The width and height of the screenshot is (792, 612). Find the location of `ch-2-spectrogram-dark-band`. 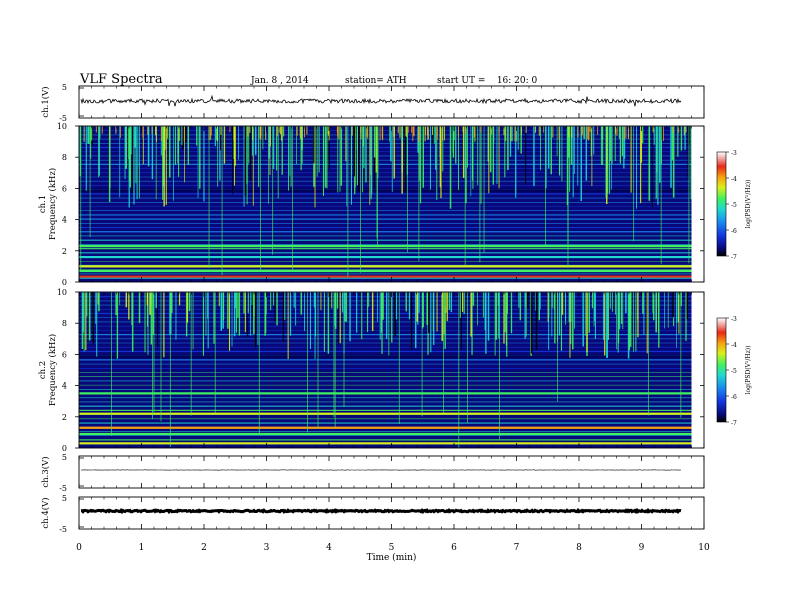

ch-2-spectrogram-dark-band is located at coordinates (385, 356).